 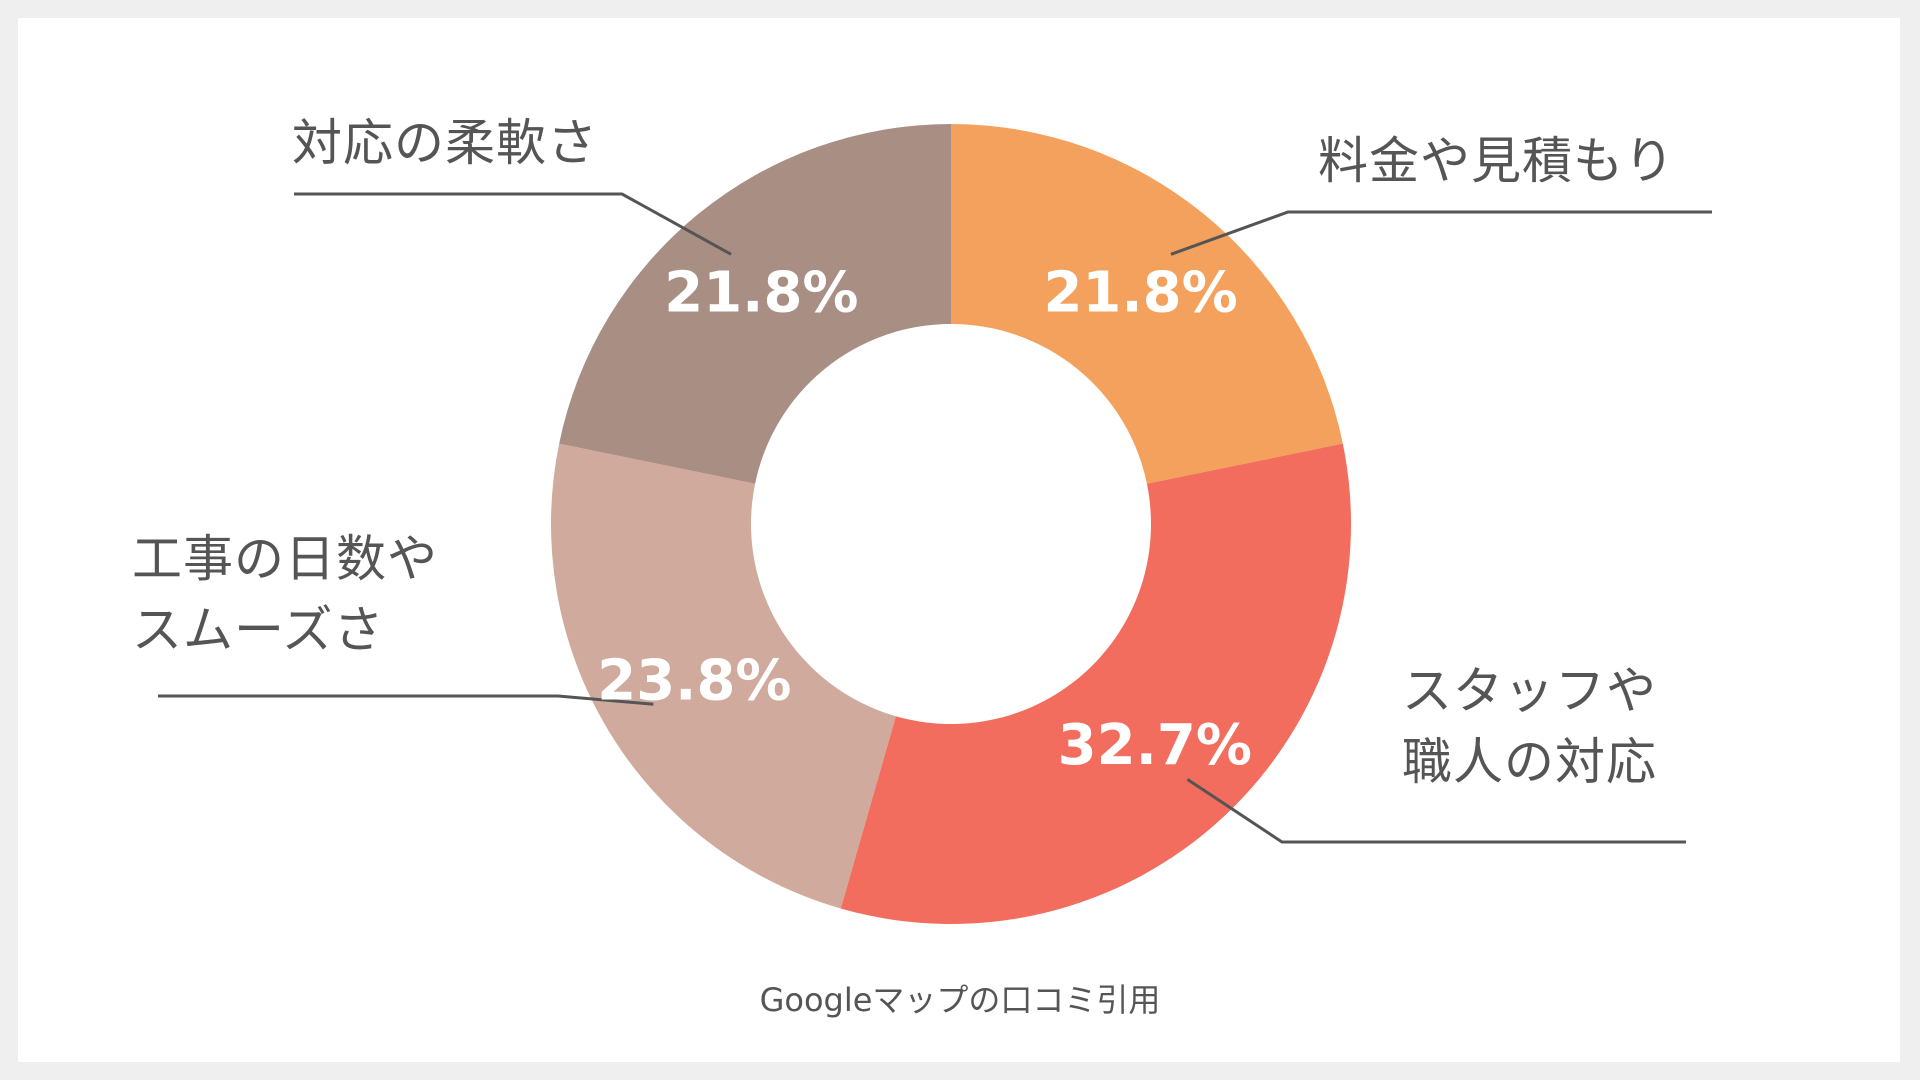 I want to click on value-label-flexibility: 21.8%, so click(x=761, y=293).